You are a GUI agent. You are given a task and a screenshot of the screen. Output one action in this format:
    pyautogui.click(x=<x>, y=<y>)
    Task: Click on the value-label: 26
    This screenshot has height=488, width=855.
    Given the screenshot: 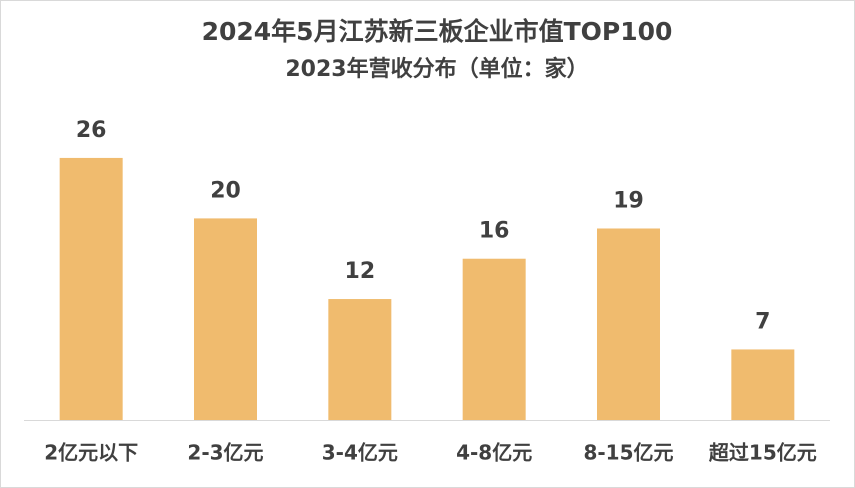 What is the action you would take?
    pyautogui.click(x=91, y=130)
    